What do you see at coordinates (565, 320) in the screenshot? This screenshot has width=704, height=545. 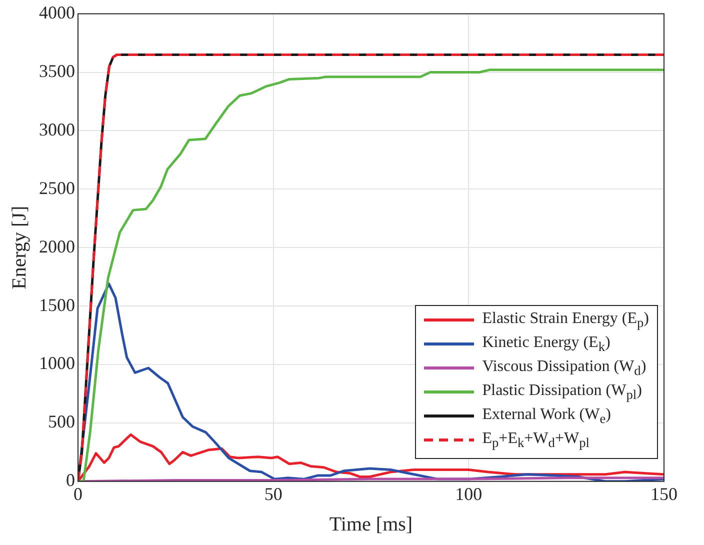 I see `legend-label: Elastic Strain Energy (E$_{p}$)` at bounding box center [565, 320].